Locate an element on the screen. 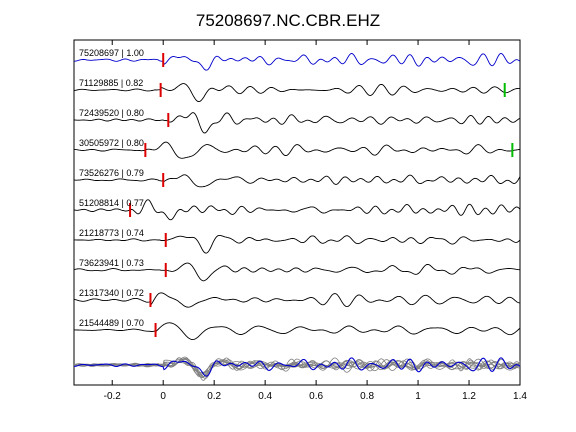 The height and width of the screenshot is (432, 576). trace-label-4: 30505972 | 0.80 is located at coordinates (111, 143).